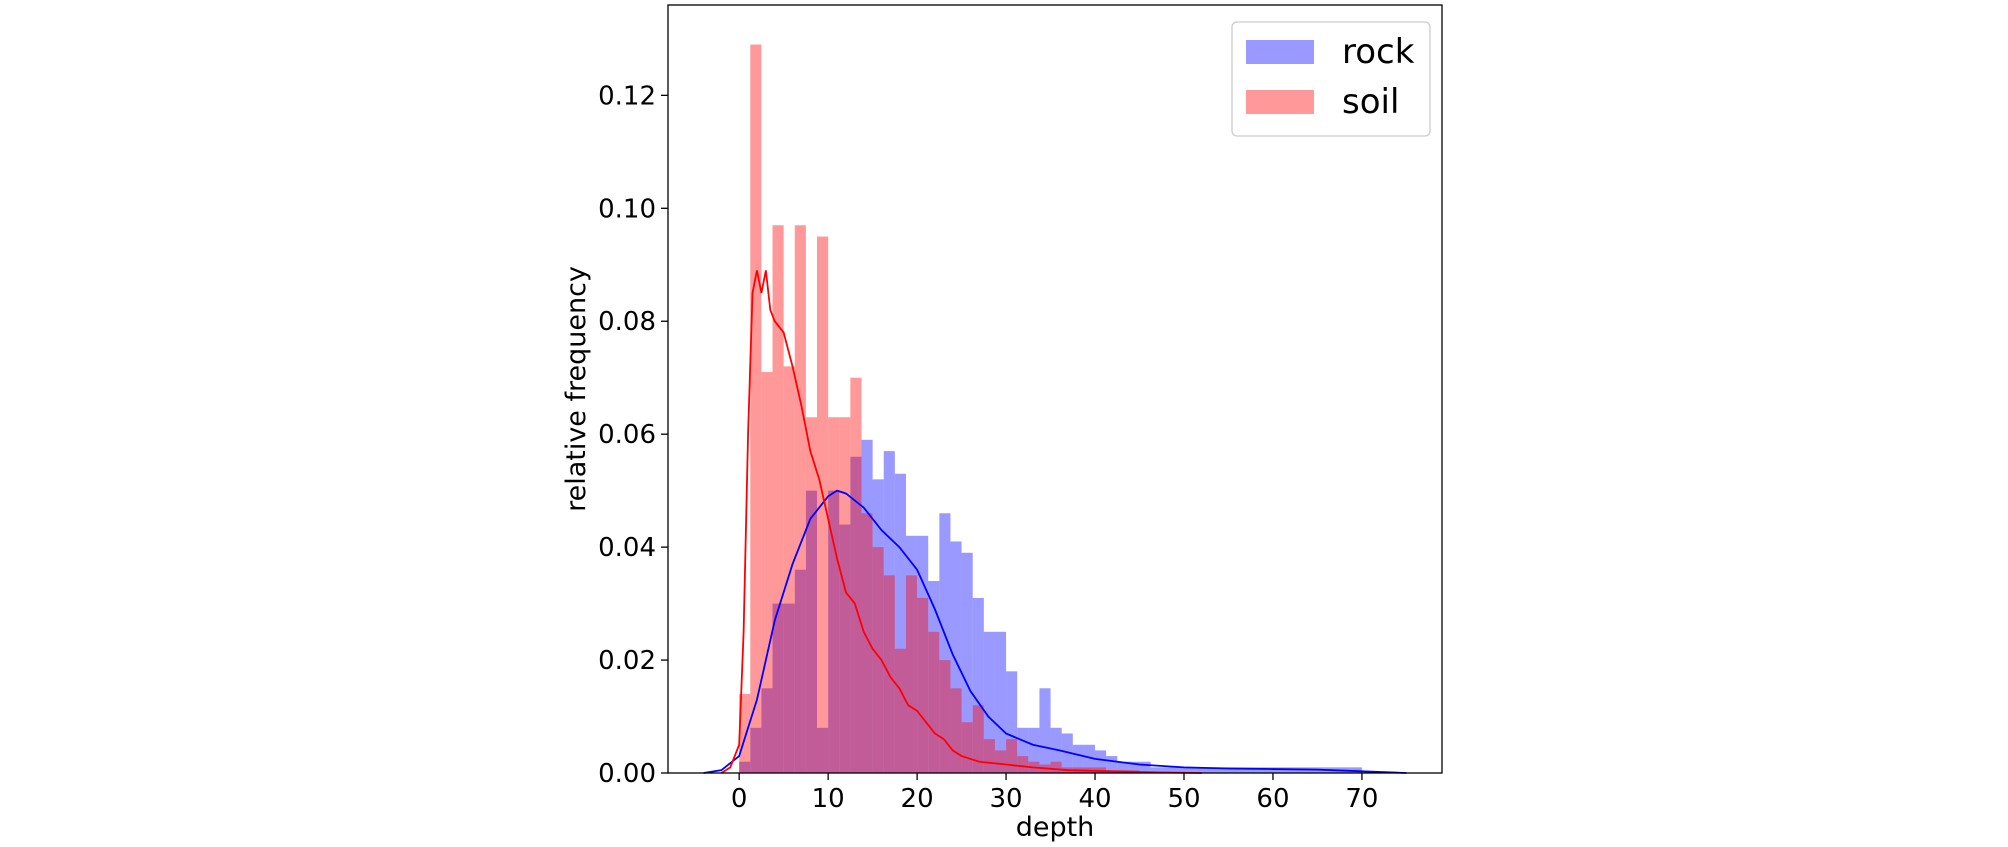  I want to click on legend-box, so click(1331, 79).